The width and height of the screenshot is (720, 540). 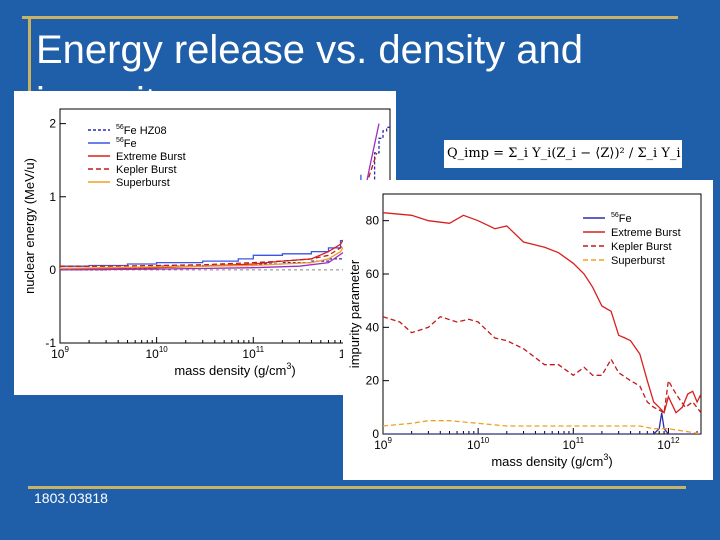 I want to click on y-tick-label: 2, so click(x=52, y=124).